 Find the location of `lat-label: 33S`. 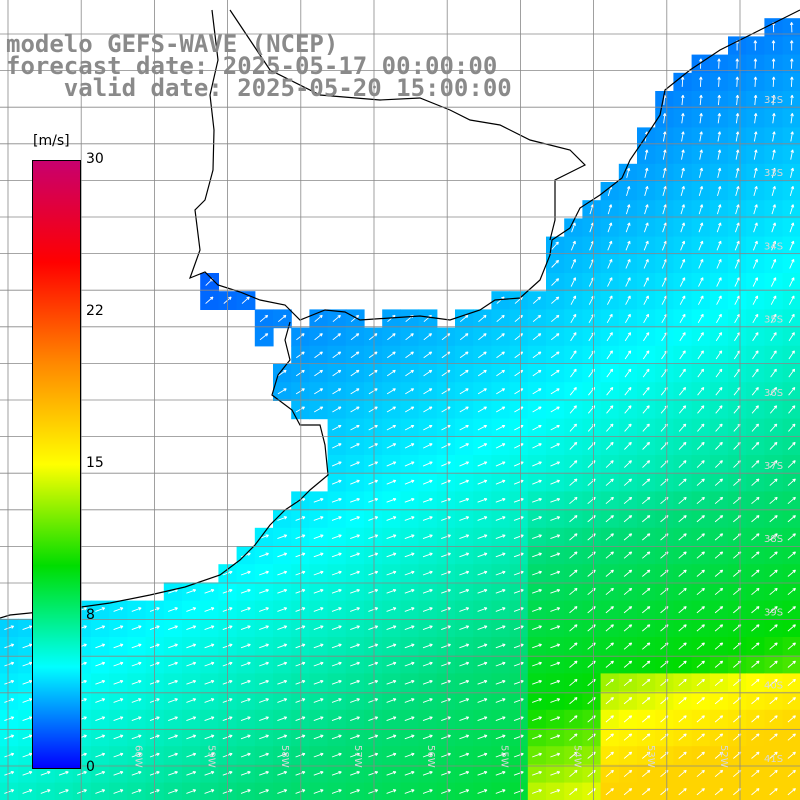

lat-label: 33S is located at coordinates (773, 173).